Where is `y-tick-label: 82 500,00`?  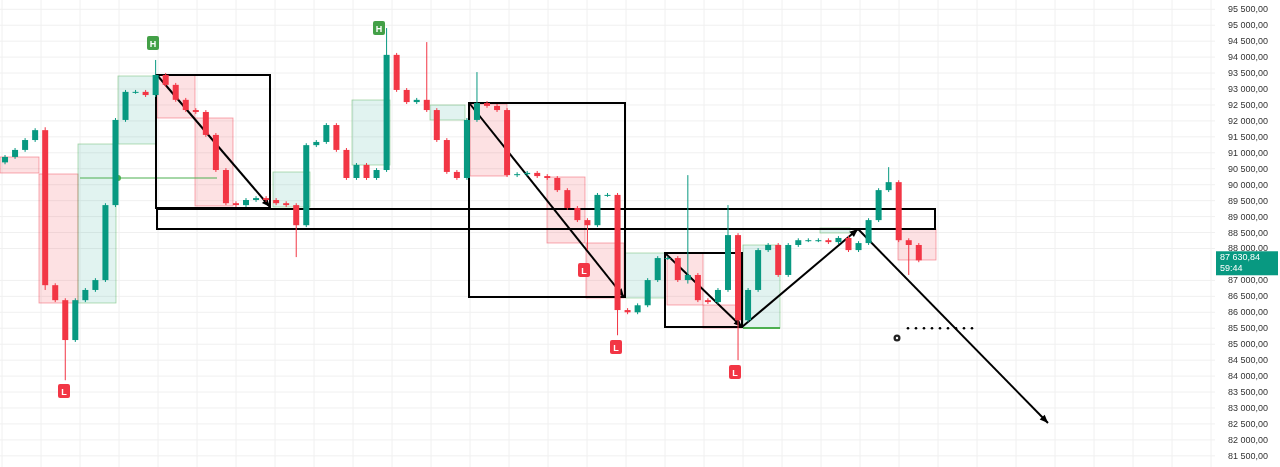
y-tick-label: 82 500,00 is located at coordinates (1247, 423).